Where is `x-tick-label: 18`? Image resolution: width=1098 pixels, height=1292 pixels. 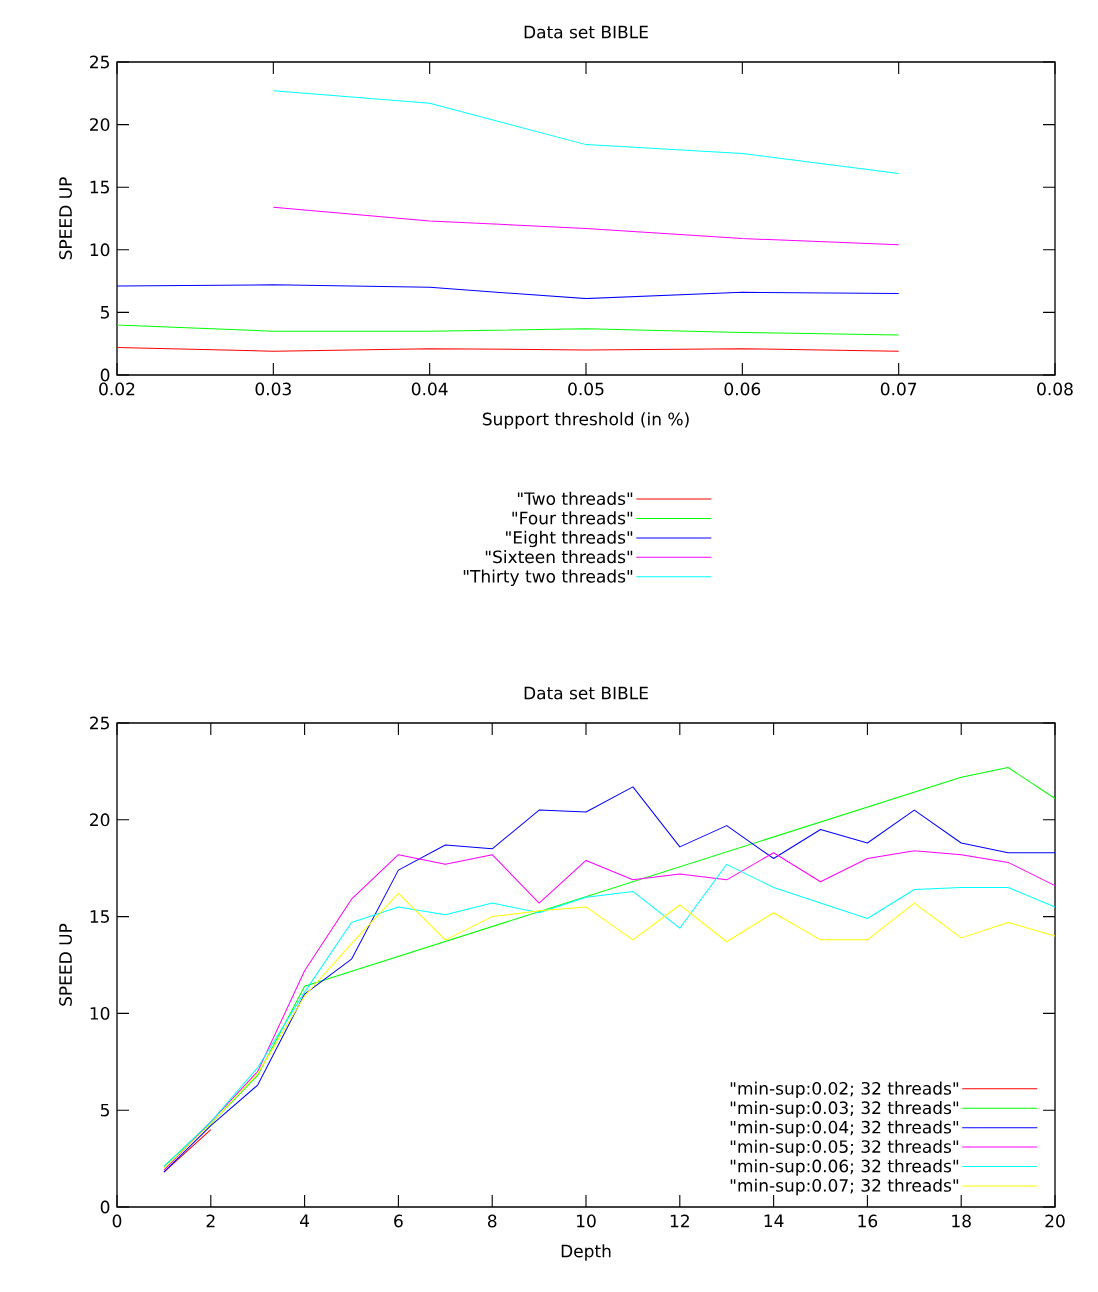 x-tick-label: 18 is located at coordinates (961, 1221).